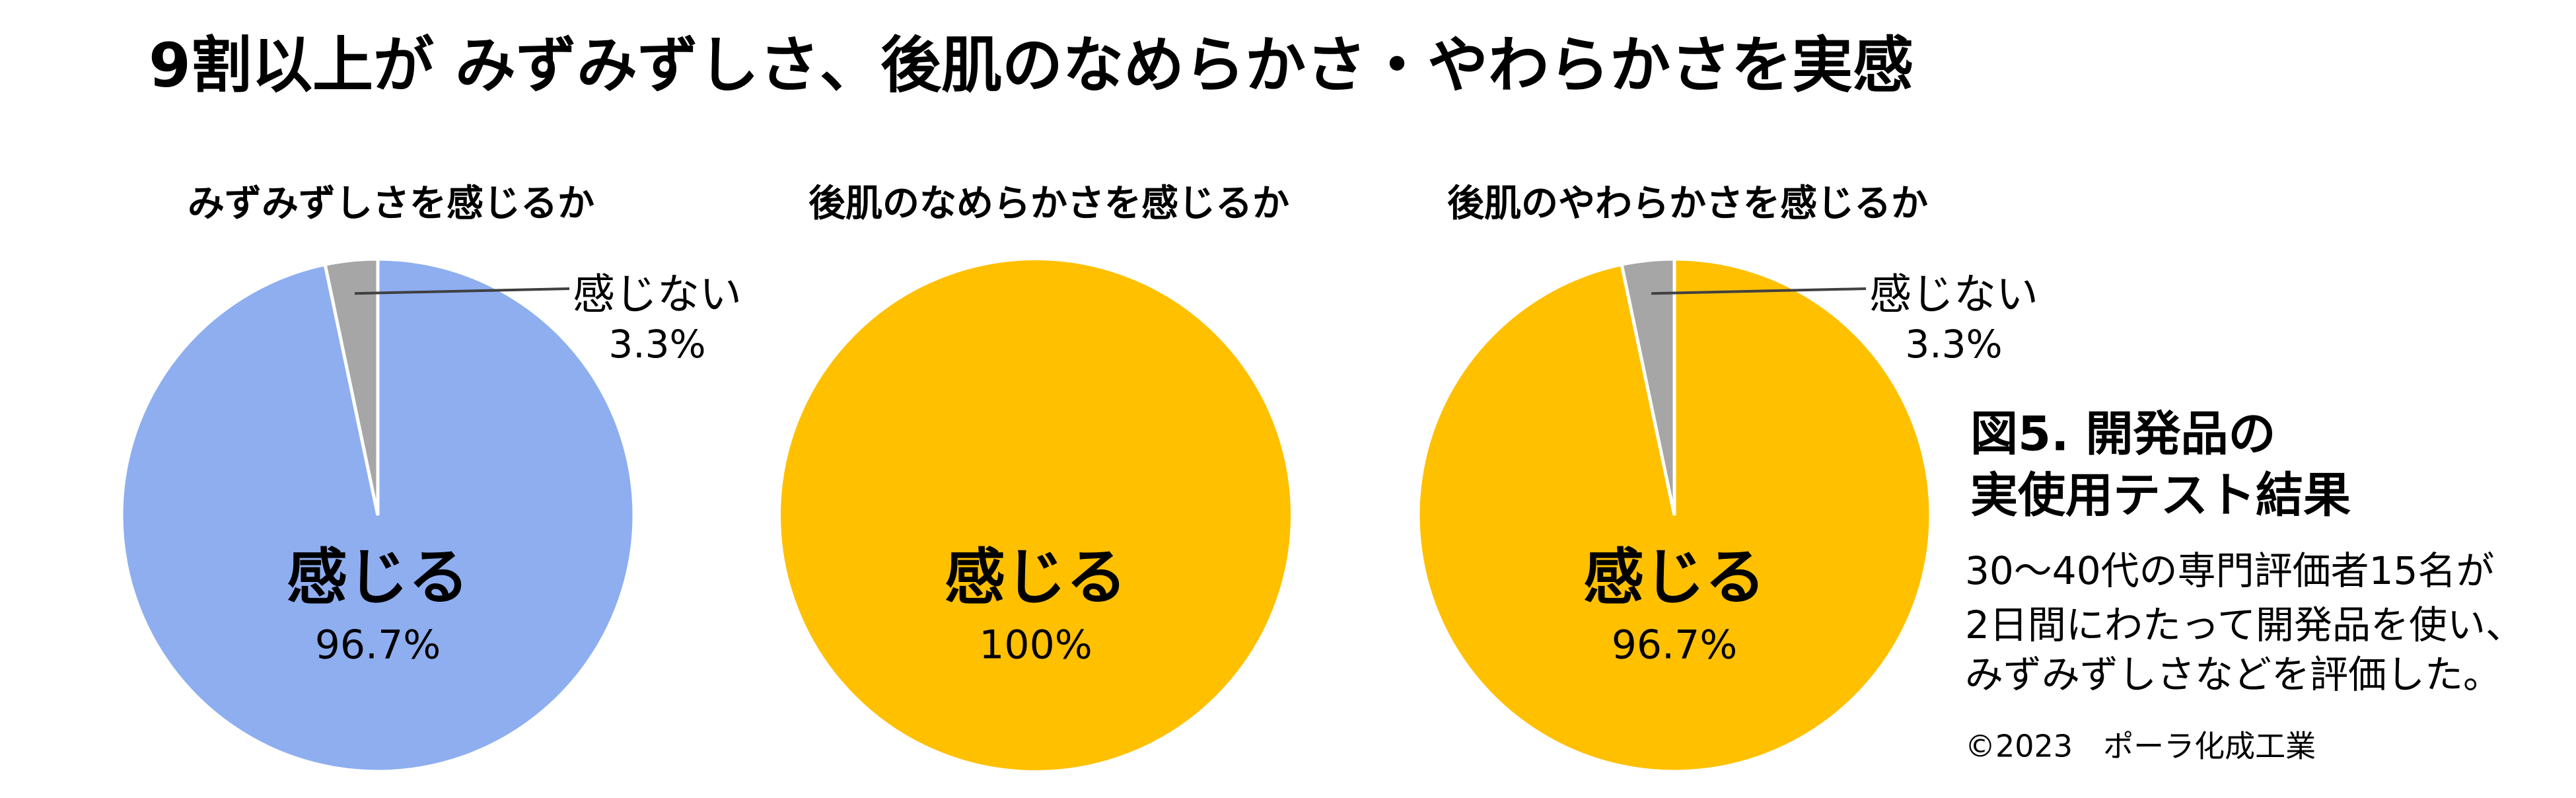 The image size is (2576, 798). I want to click on pie-title: みずみずしさを感じるか, so click(391, 203).